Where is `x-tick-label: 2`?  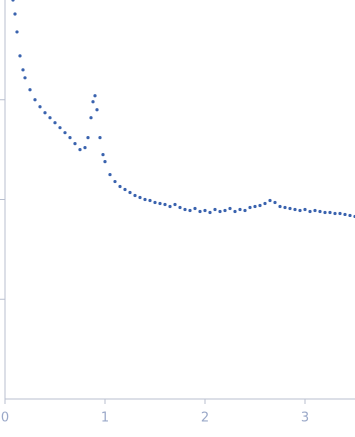
x-tick-label: 2 is located at coordinates (205, 418).